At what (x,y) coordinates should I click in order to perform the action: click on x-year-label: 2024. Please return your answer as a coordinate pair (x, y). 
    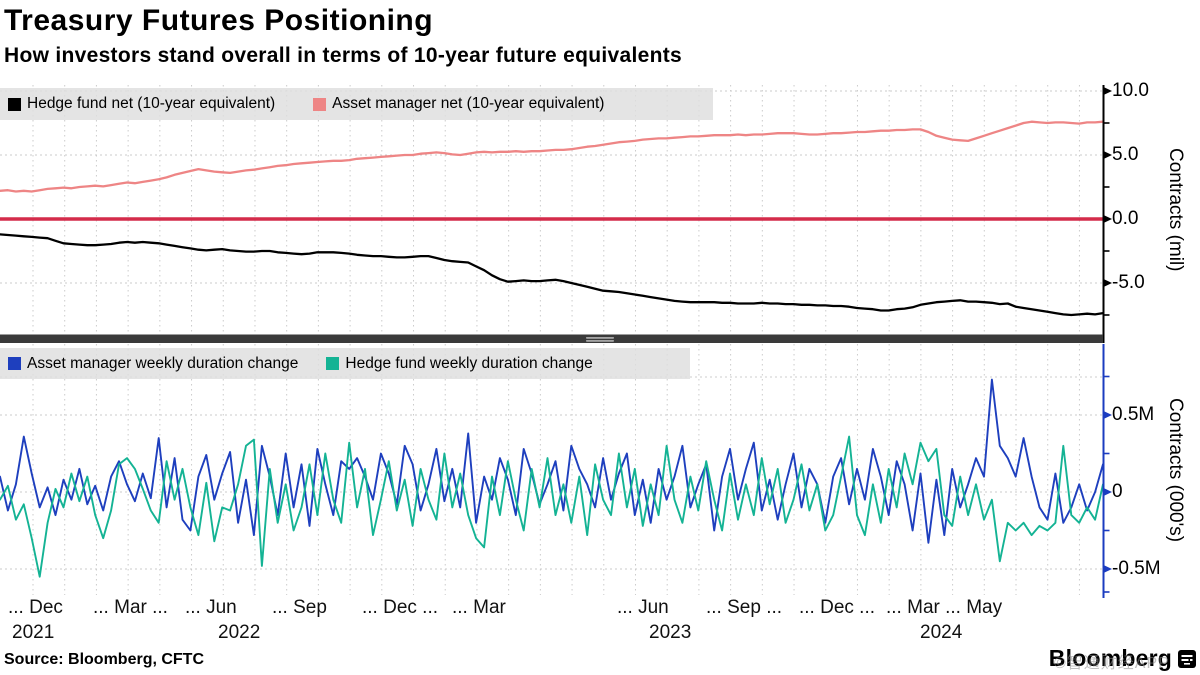
    Looking at the image, I should click on (941, 632).